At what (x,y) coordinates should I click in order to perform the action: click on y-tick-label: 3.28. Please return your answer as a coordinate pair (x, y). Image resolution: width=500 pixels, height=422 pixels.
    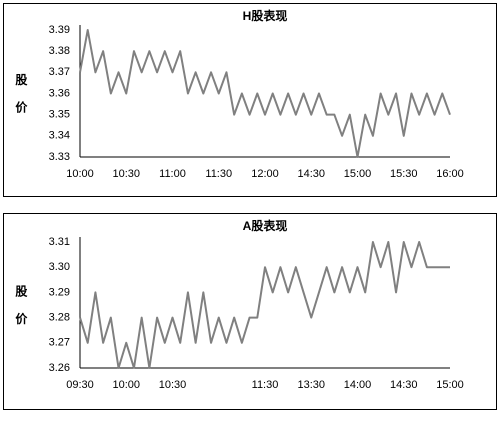
    Looking at the image, I should click on (59, 318).